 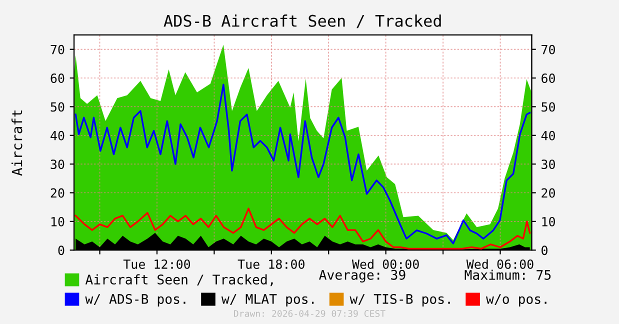 I want to click on legend-label: Aircraft Seen / Tracked,, so click(x=179, y=280).